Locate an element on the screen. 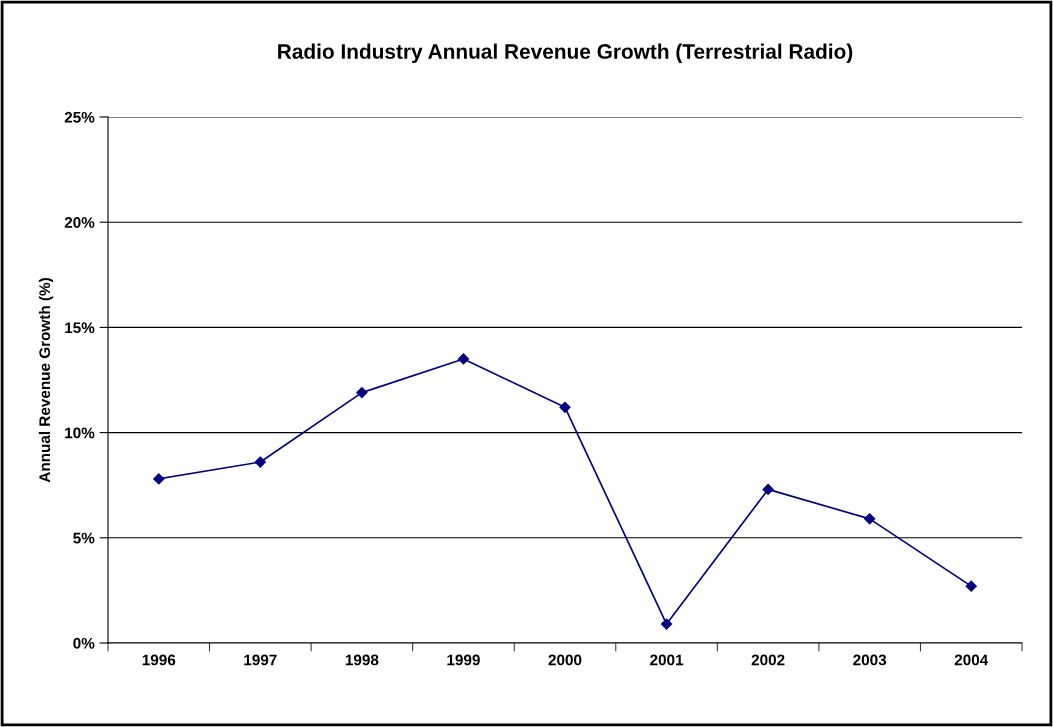 The height and width of the screenshot is (727, 1053). y-tick-label: 5% is located at coordinates (84, 538).